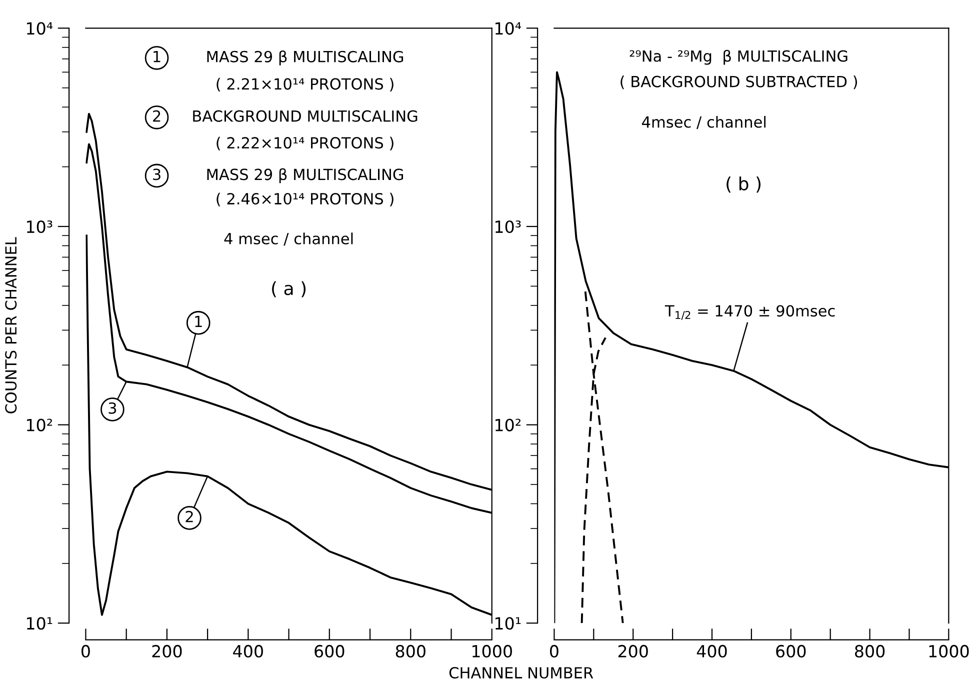  Describe the element at coordinates (749, 312) in the screenshot. I see `annotation: T$_{1/2}$ = 1470 ± 90msec` at that location.